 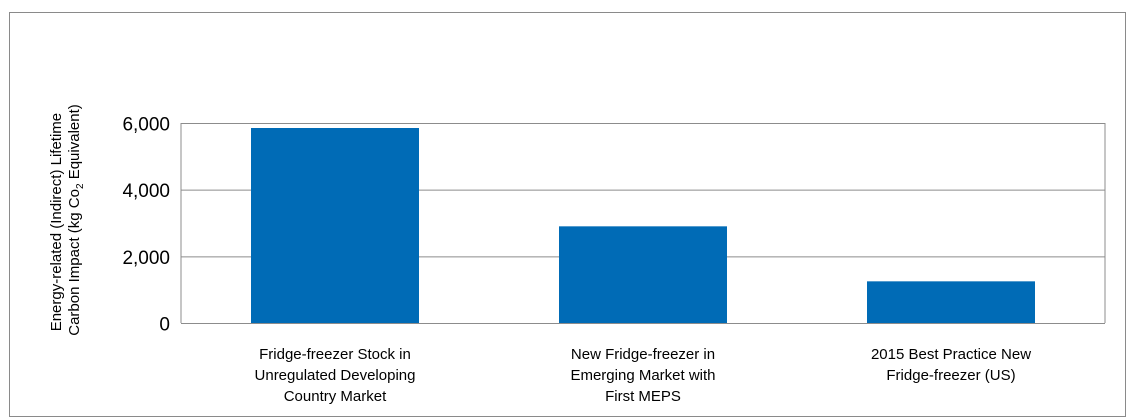 I want to click on y-axis-label-subscript: 2, so click(x=80, y=186).